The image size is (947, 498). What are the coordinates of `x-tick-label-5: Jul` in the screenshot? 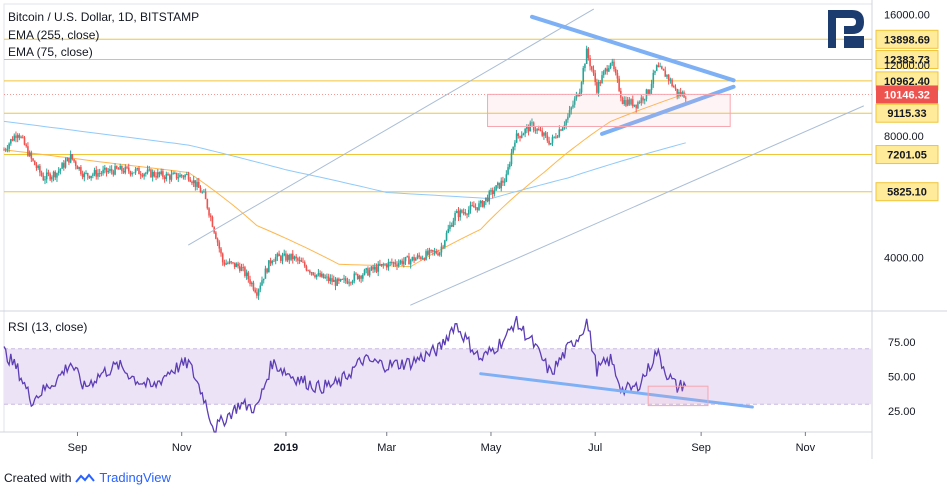 It's located at (595, 448).